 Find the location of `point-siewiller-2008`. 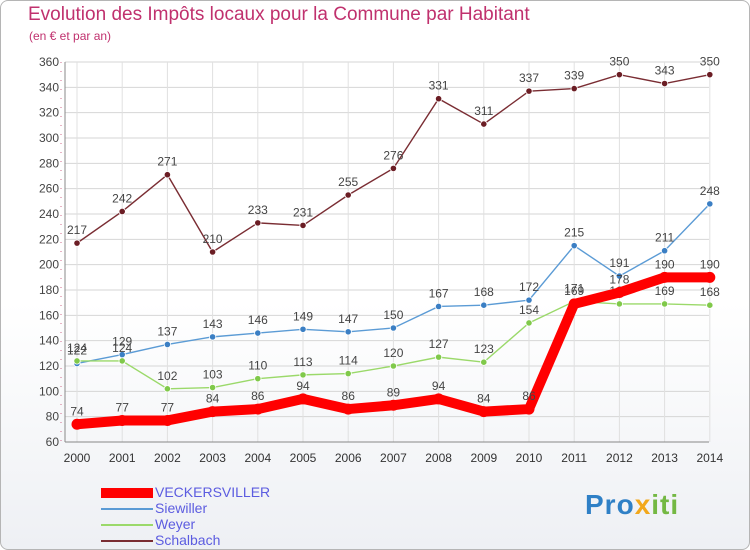

point-siewiller-2008 is located at coordinates (438, 306).